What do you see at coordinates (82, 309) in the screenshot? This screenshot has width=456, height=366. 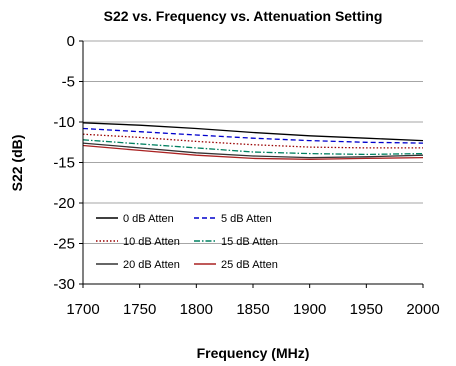 I see `x-tick-label-0: 1700` at bounding box center [82, 309].